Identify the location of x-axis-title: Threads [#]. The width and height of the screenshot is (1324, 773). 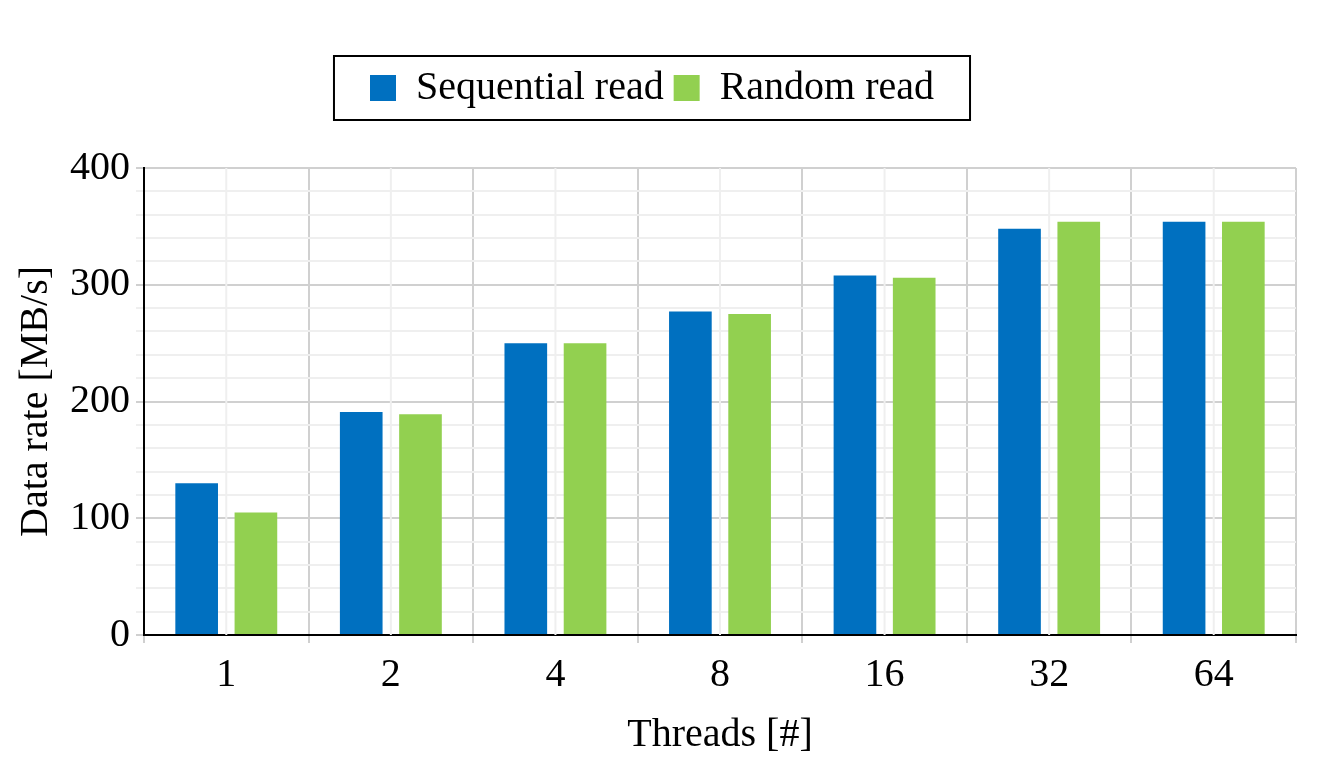
(720, 732).